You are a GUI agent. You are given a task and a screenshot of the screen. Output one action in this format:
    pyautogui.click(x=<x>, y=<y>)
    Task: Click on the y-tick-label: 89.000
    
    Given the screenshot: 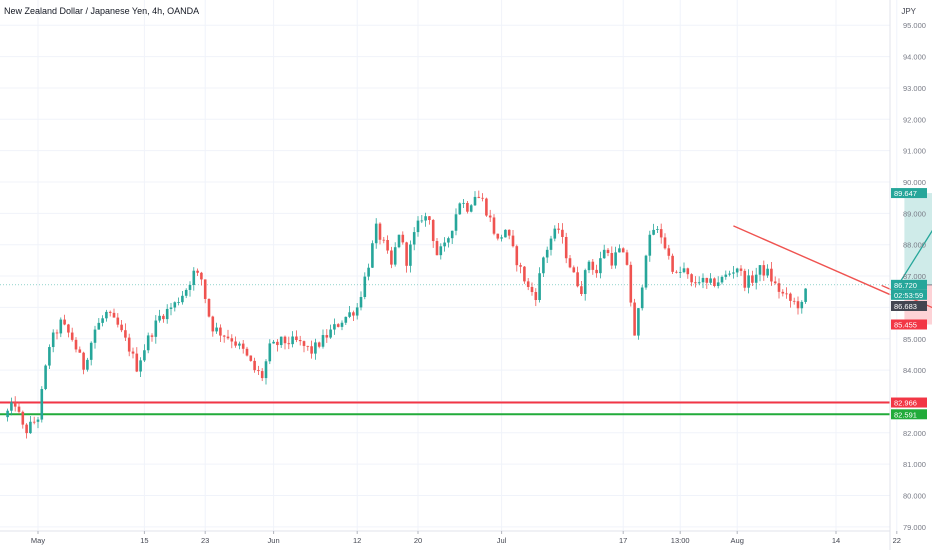 What is the action you would take?
    pyautogui.click(x=914, y=213)
    